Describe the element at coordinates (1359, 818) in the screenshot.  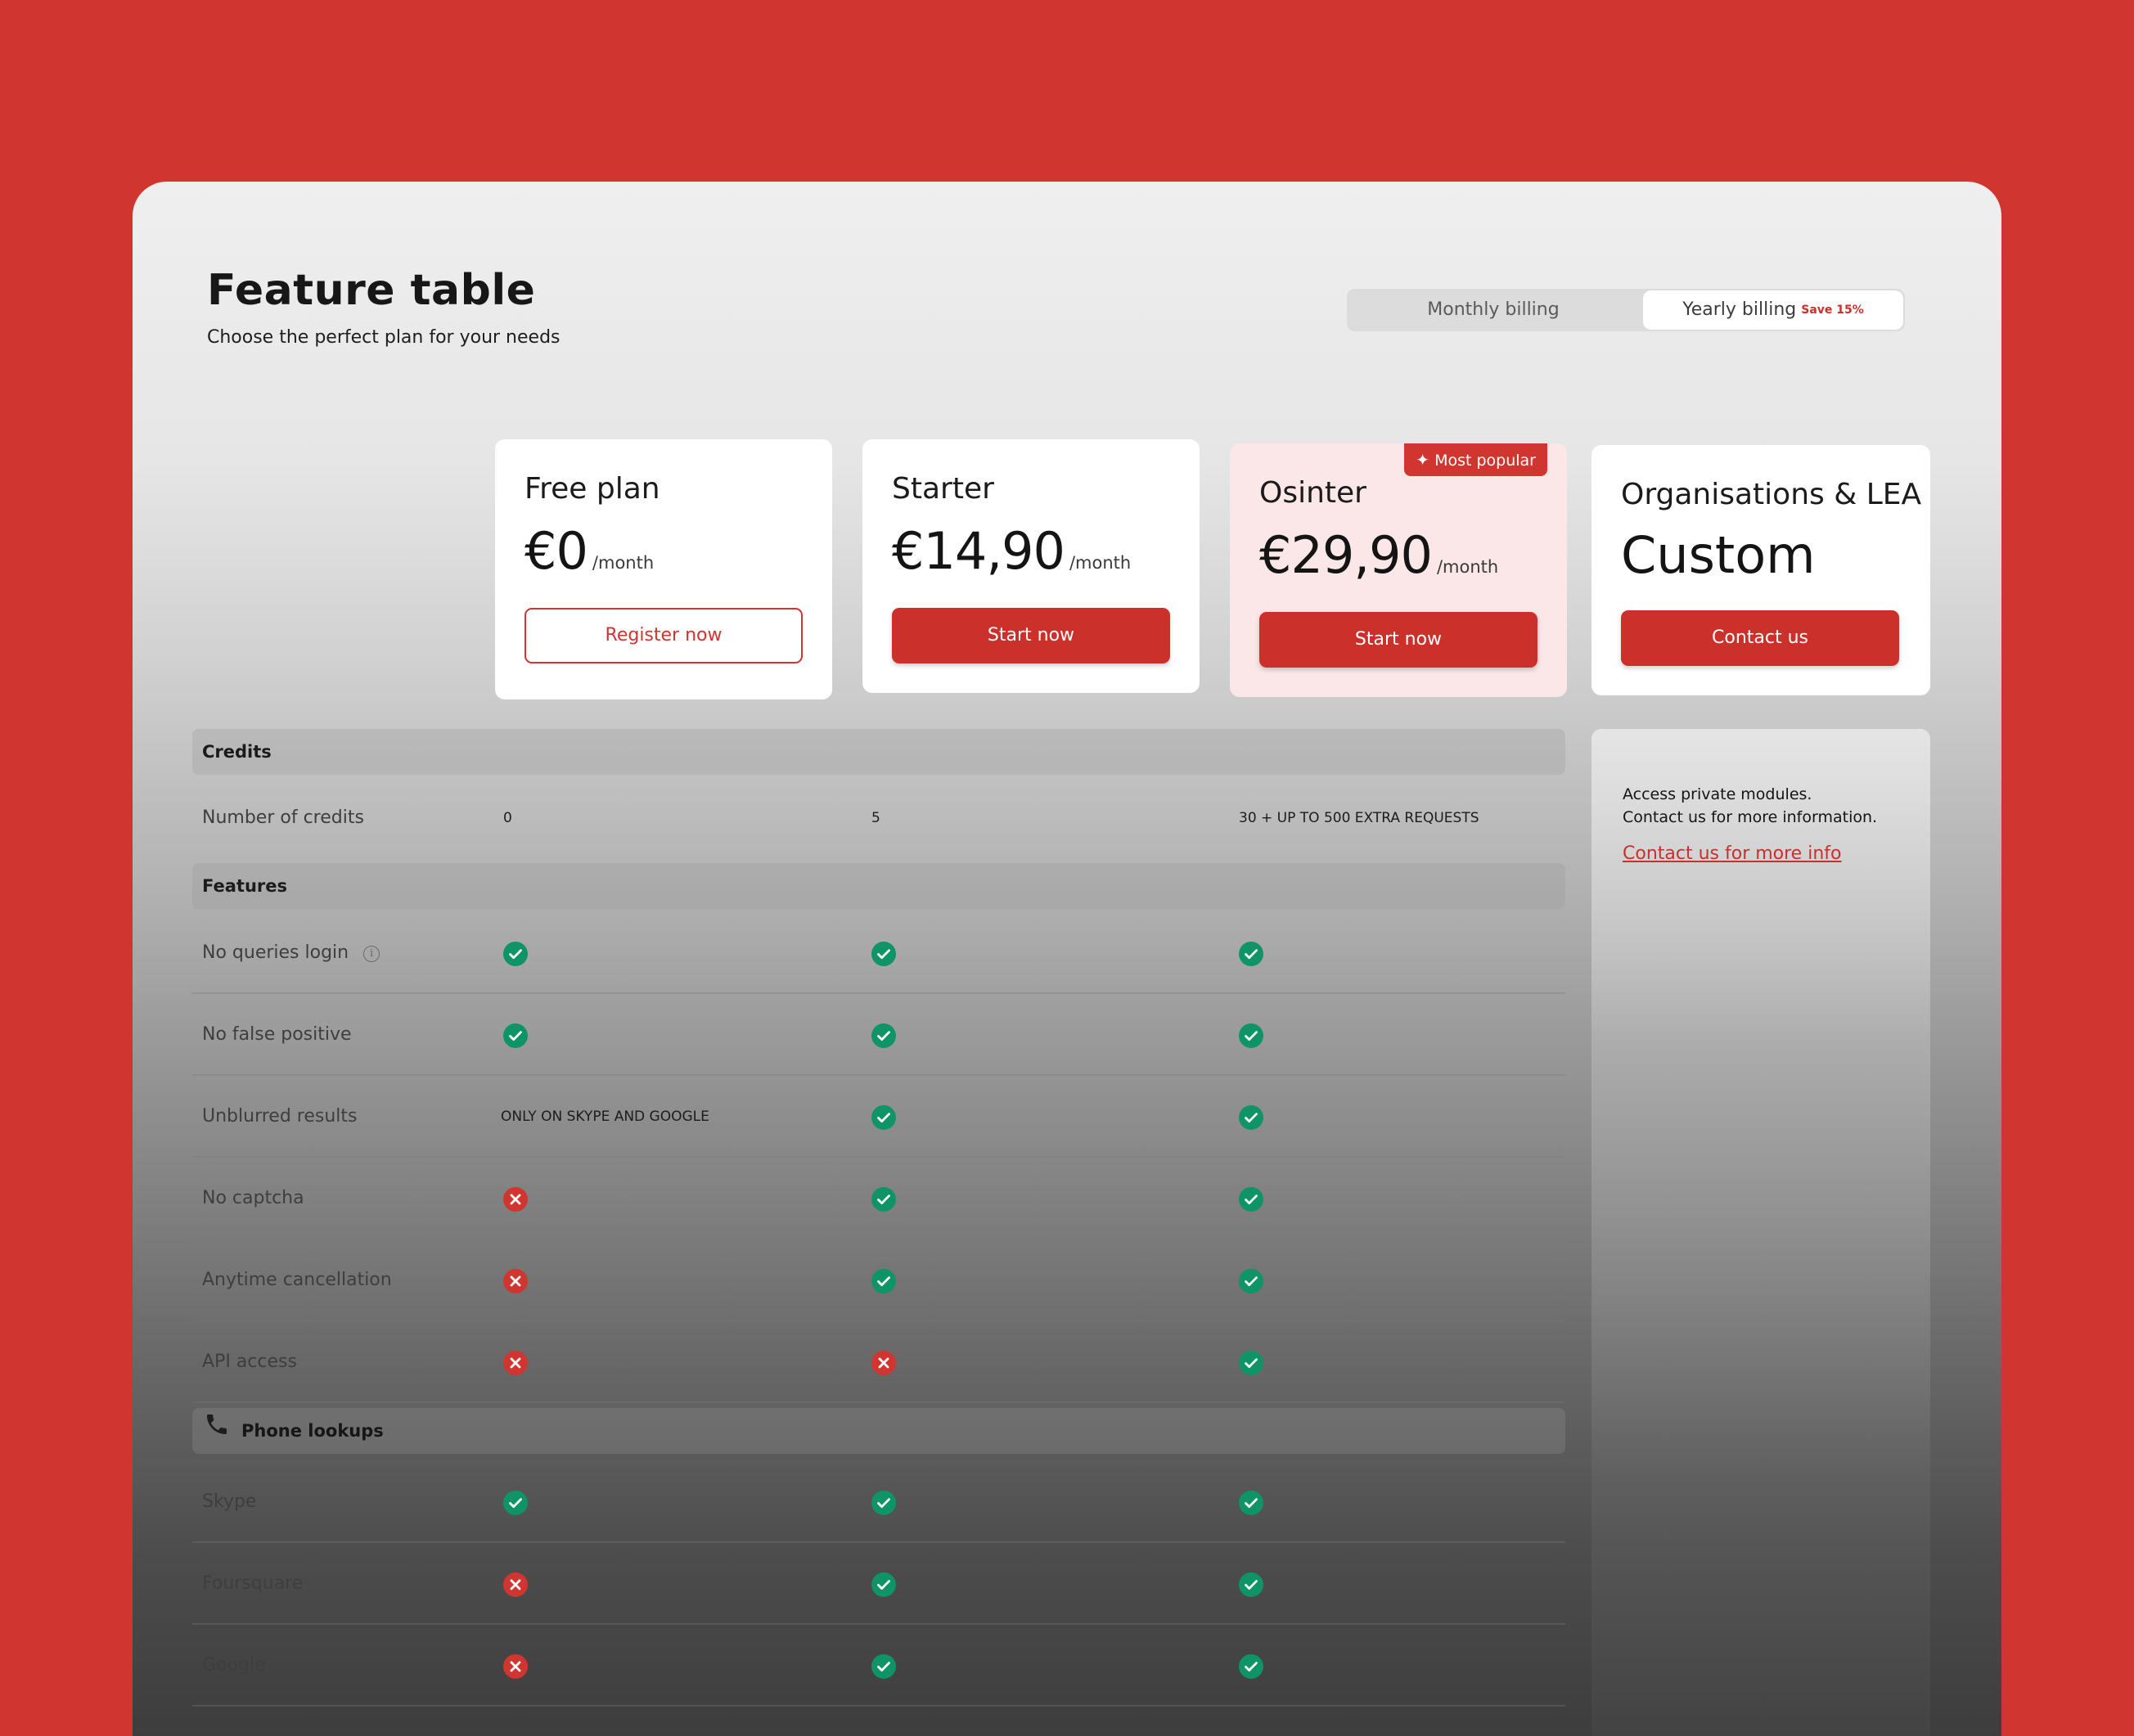
I see `cell-osinter: 30 + UP TO 500 EXTRA REQUESTS` at that location.